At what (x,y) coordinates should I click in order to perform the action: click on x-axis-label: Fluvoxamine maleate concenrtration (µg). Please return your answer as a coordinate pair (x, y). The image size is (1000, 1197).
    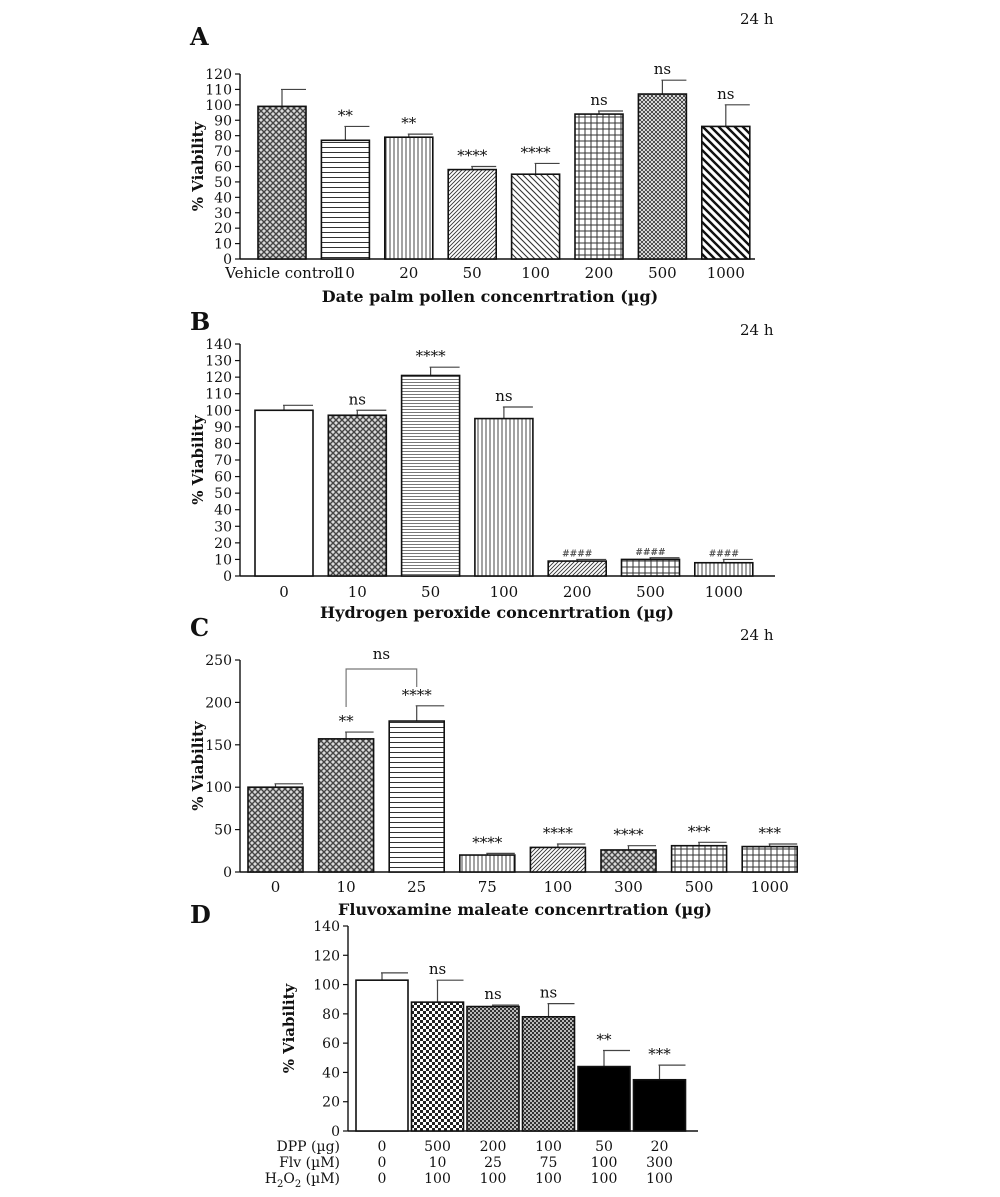
    Looking at the image, I should click on (525, 909).